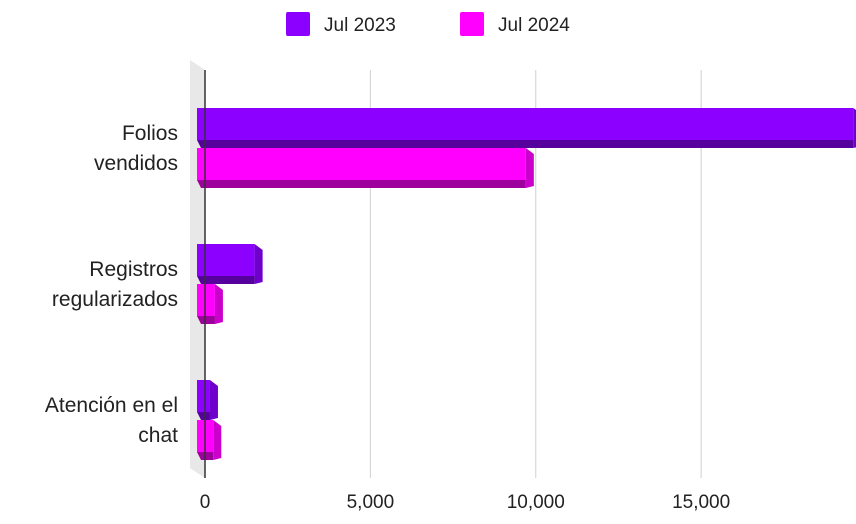 The width and height of the screenshot is (856, 524). What do you see at coordinates (465, 502) in the screenshot?
I see `x-tick-labels: 0 5,000 10,000 15,000` at bounding box center [465, 502].